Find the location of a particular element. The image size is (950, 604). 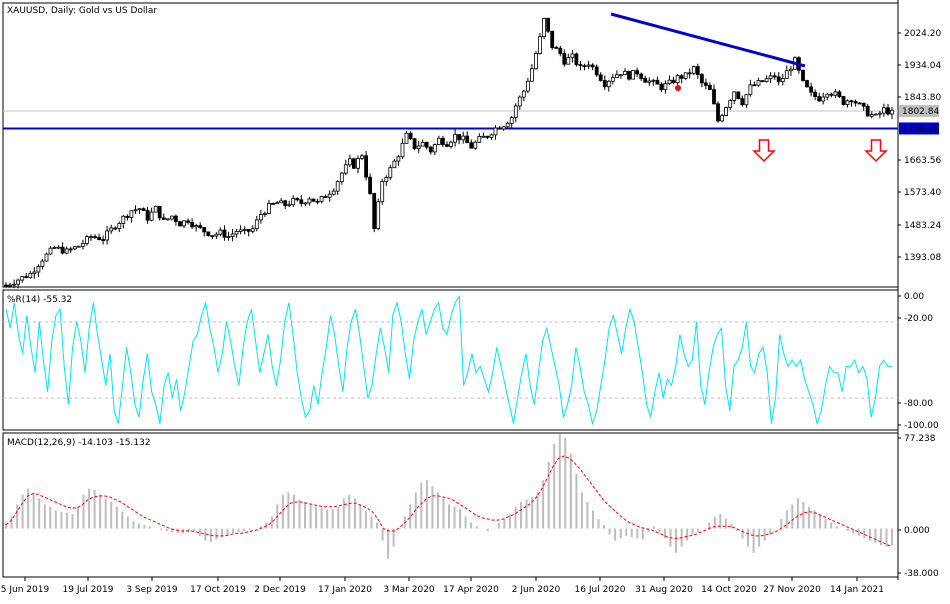

x-tick-label: 17 Apr 2020 is located at coordinates (471, 590).